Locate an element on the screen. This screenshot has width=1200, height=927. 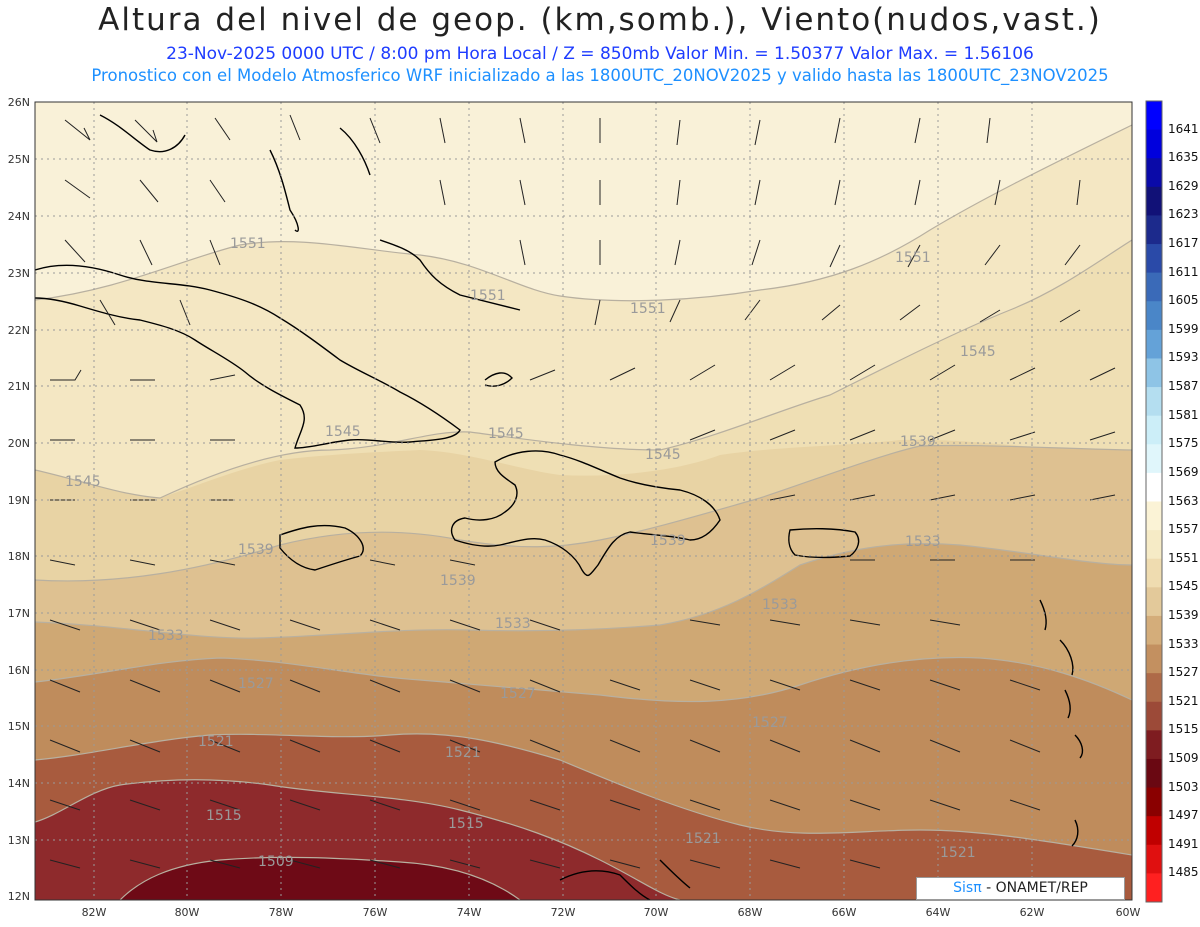
colorbar-label: 1593 is located at coordinates (1183, 357).